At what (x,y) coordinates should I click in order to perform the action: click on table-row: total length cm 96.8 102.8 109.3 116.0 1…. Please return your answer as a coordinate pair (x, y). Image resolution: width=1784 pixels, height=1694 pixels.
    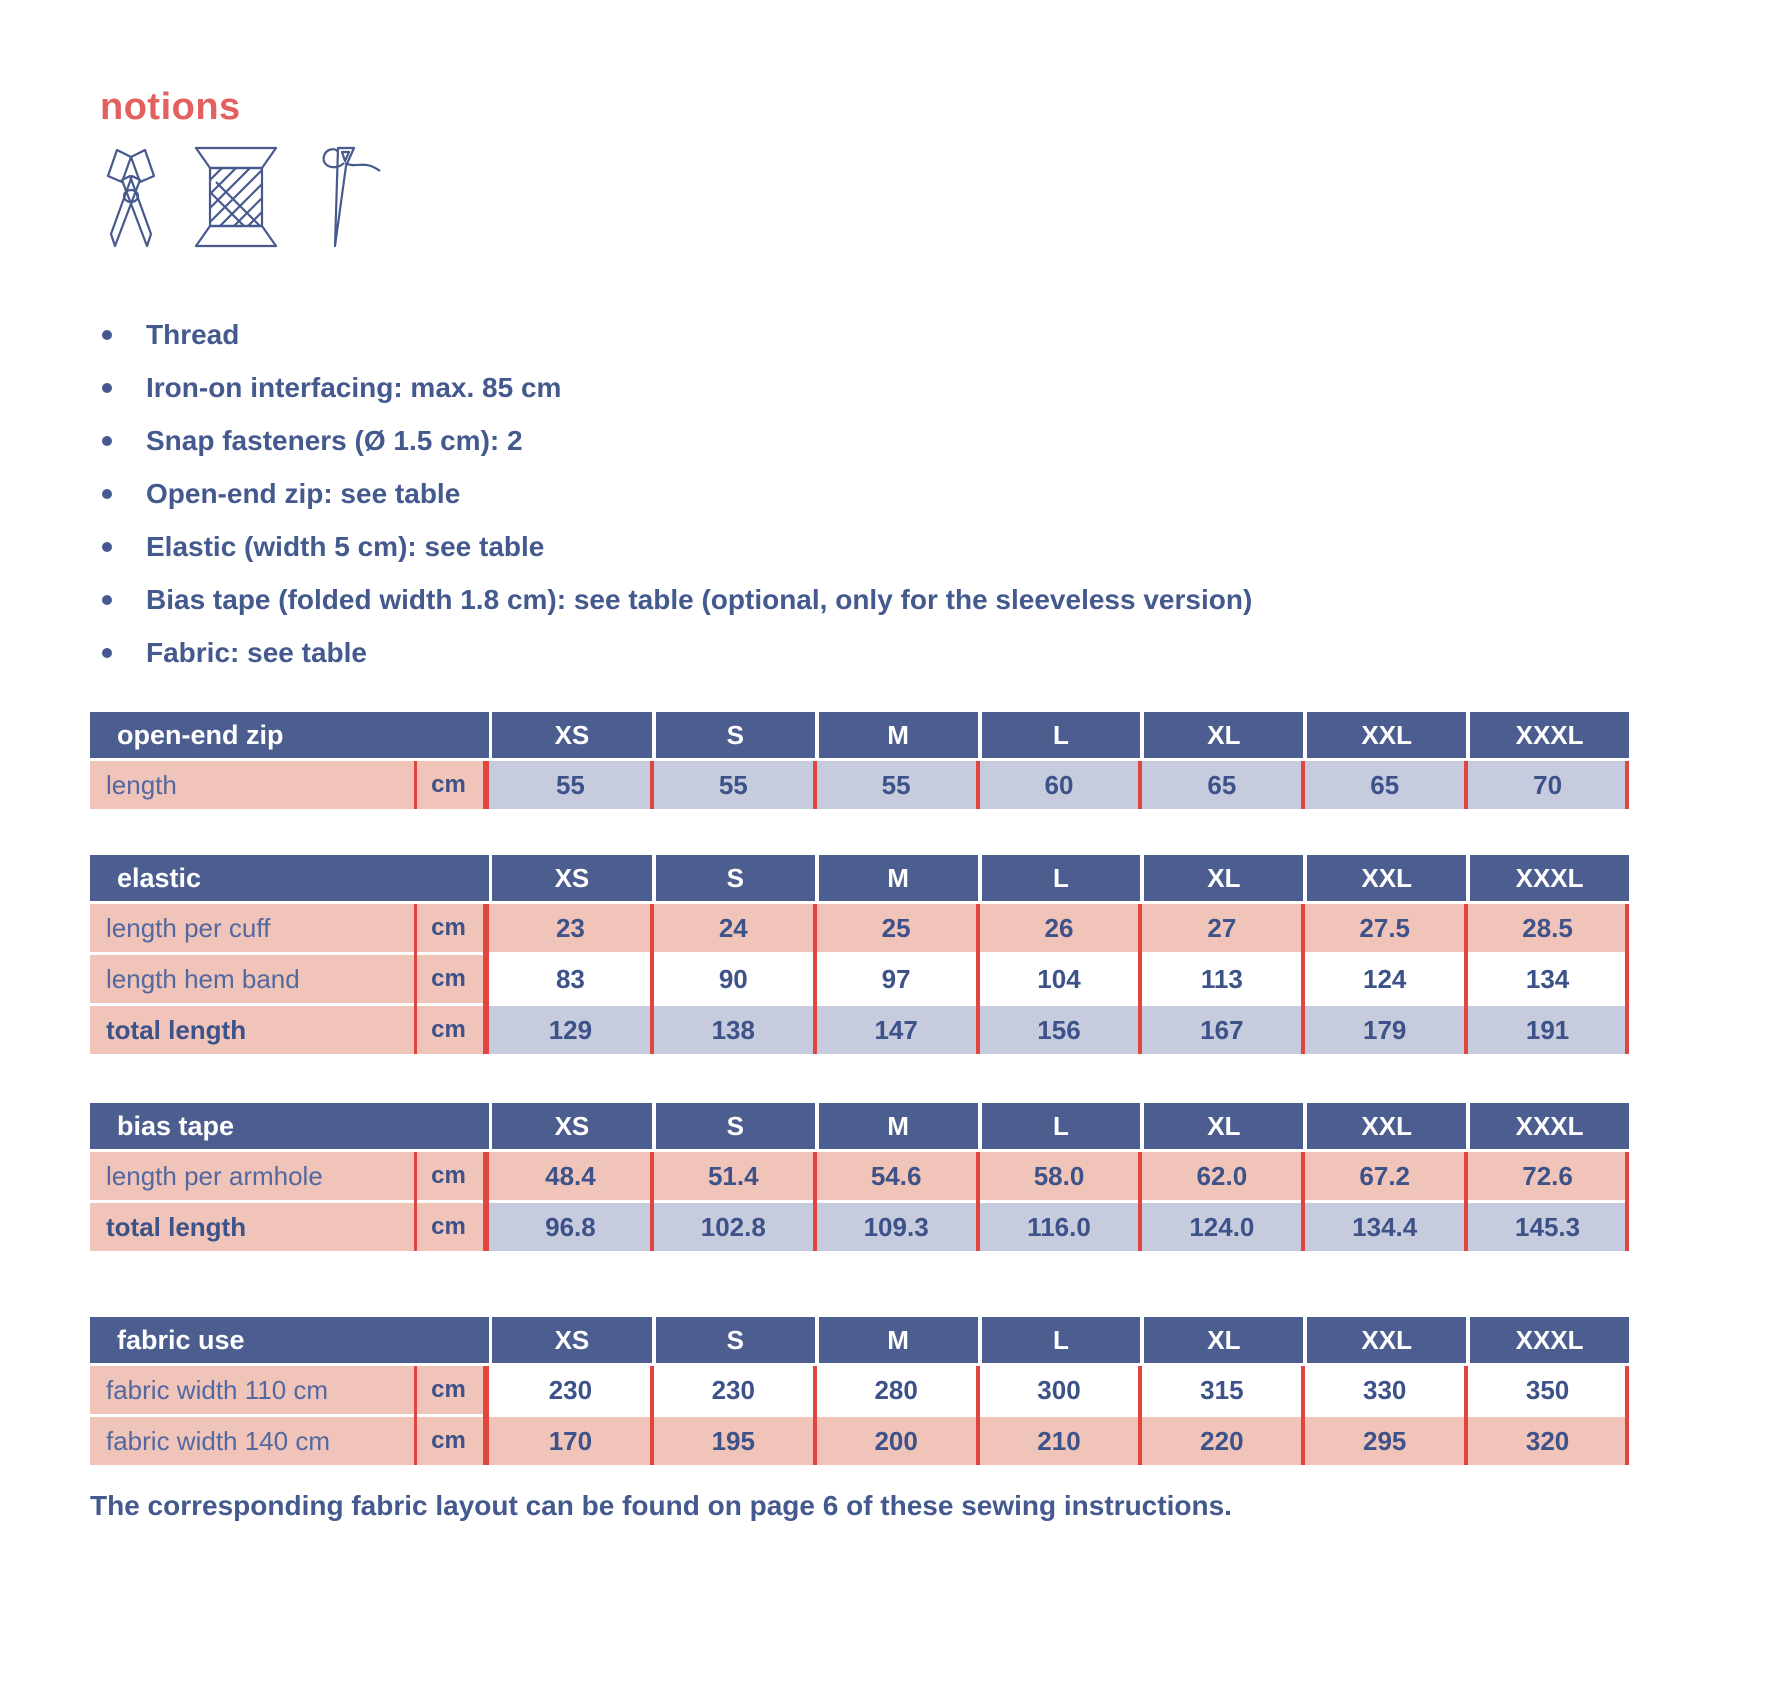
    Looking at the image, I should click on (859, 1227).